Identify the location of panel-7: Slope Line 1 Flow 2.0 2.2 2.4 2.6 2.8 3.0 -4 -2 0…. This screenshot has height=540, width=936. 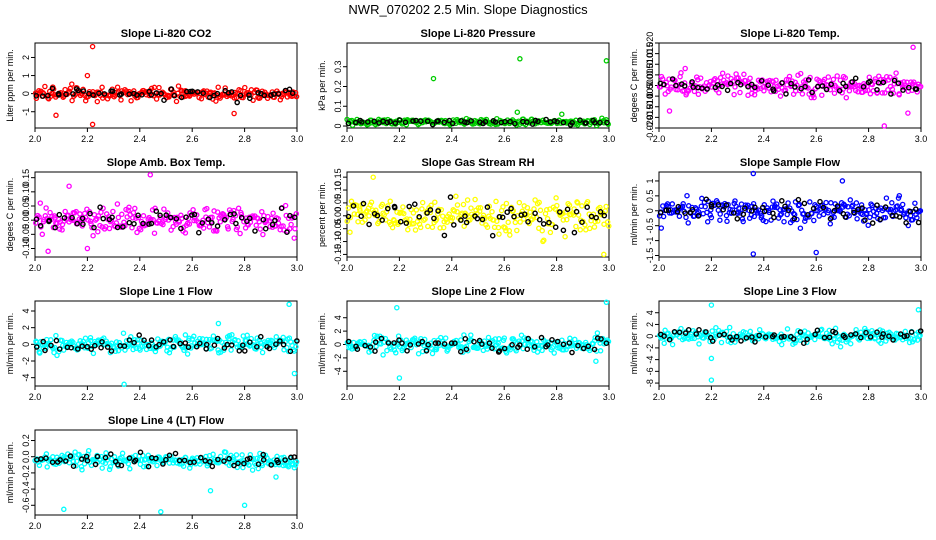
(154, 344).